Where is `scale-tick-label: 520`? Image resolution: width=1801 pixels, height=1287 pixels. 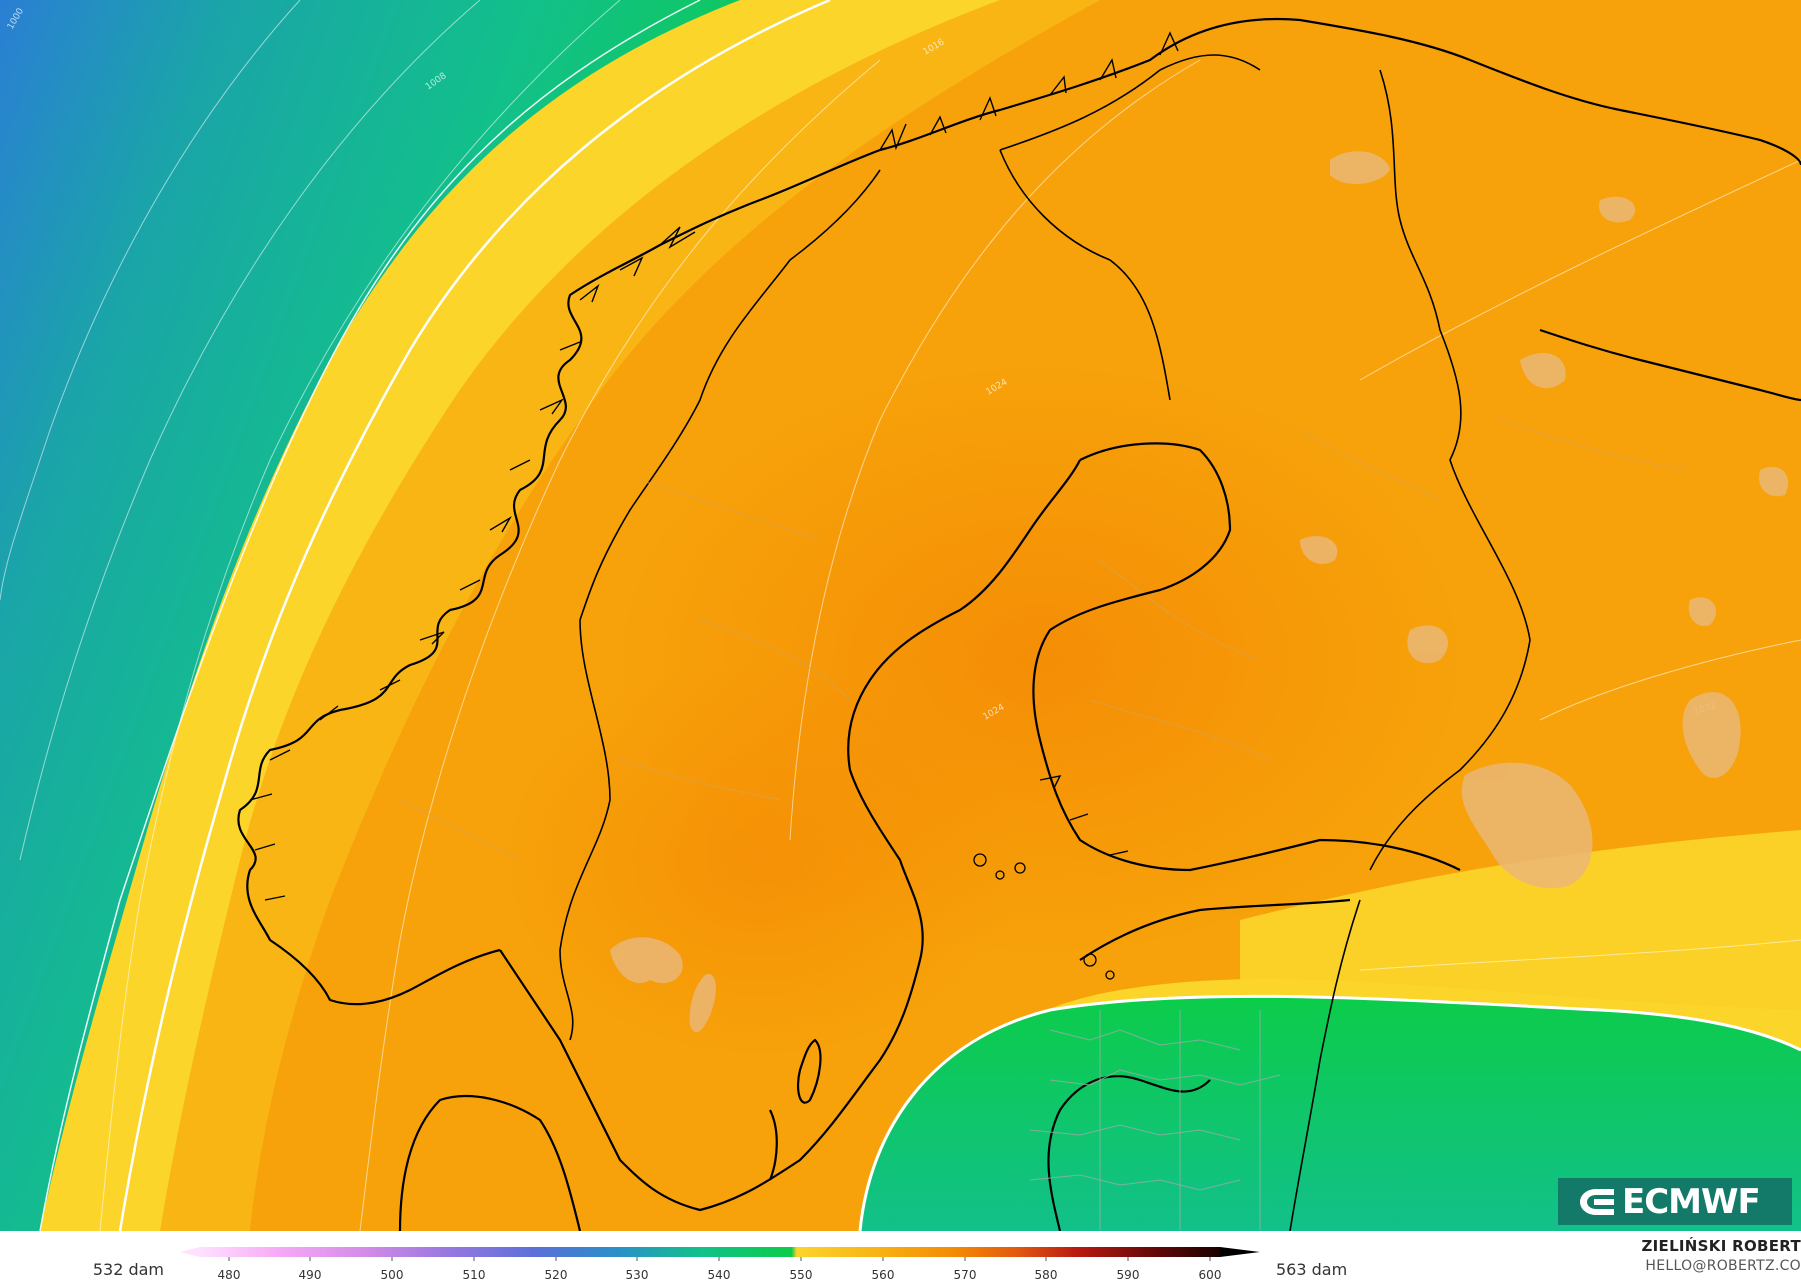
scale-tick-label: 520 is located at coordinates (556, 1275).